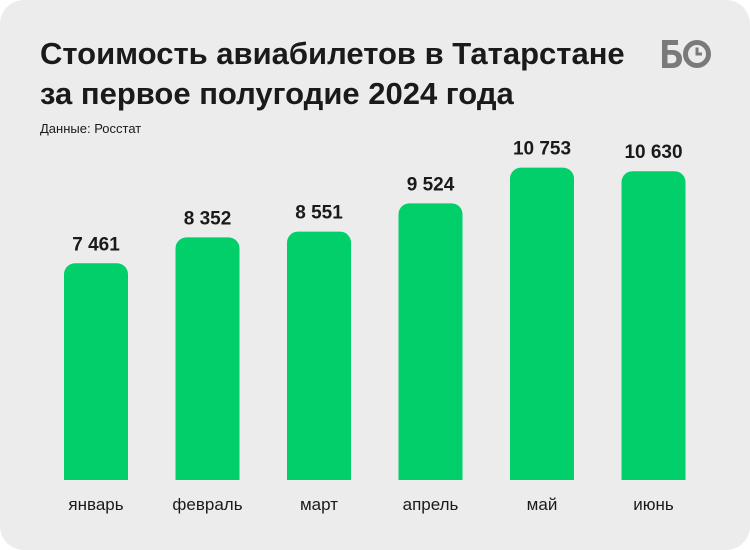  Describe the element at coordinates (686, 54) in the screenshot. I see `bo-logo-icon` at that location.